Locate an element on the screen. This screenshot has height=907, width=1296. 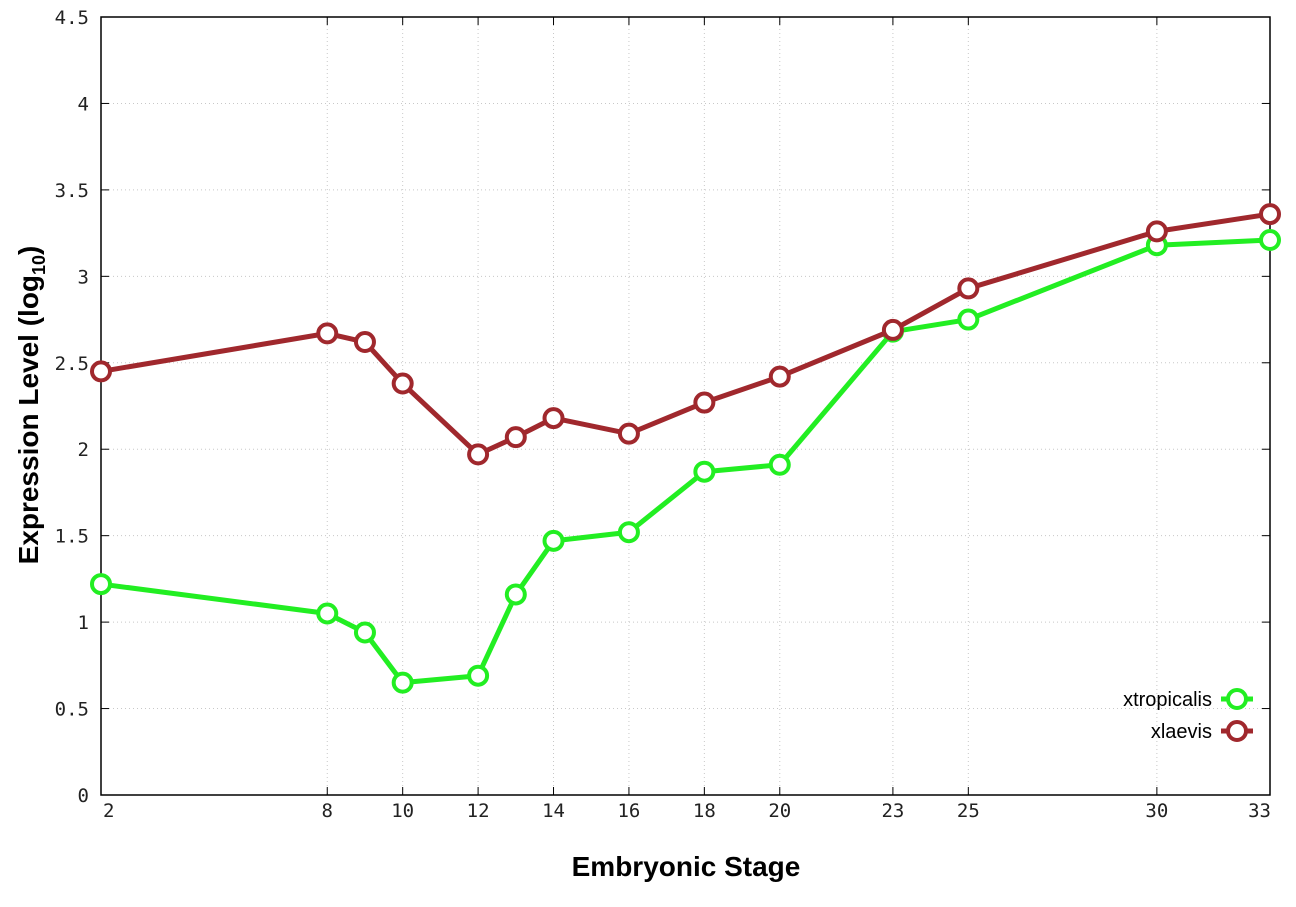
x-tick-label: 23 is located at coordinates (892, 811).